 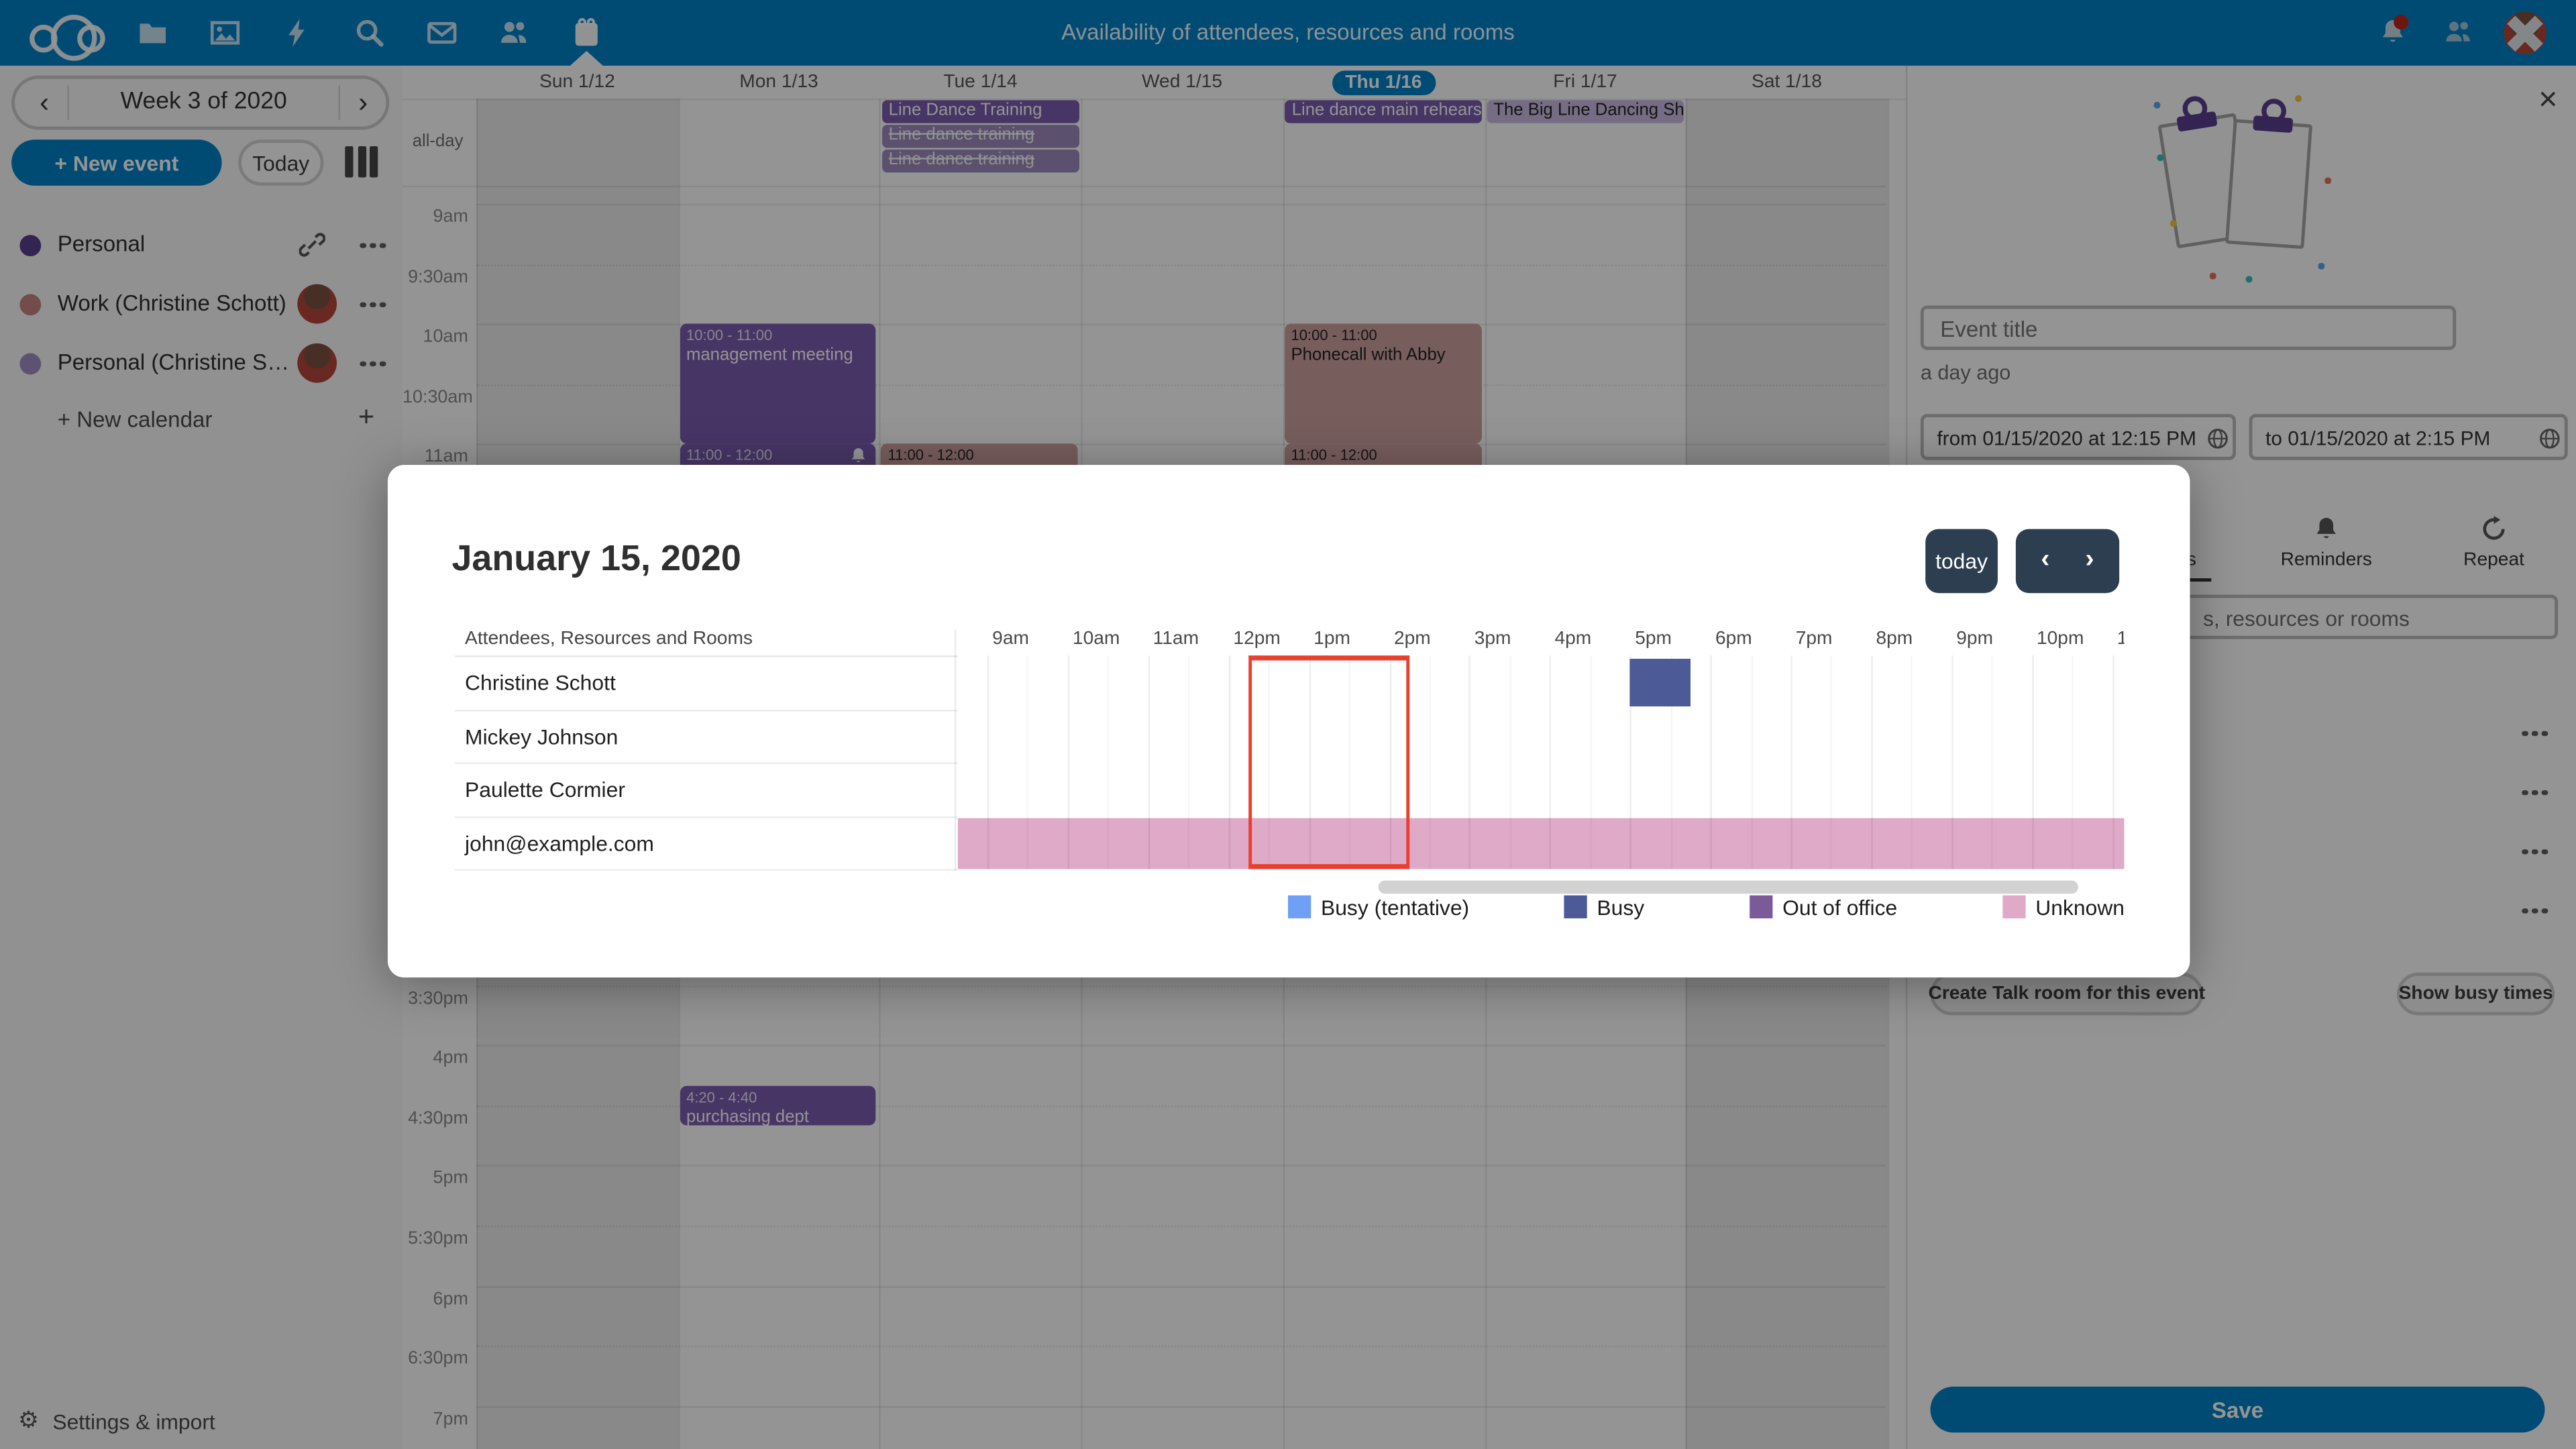 I want to click on names-grid-divider, so click(x=955, y=750).